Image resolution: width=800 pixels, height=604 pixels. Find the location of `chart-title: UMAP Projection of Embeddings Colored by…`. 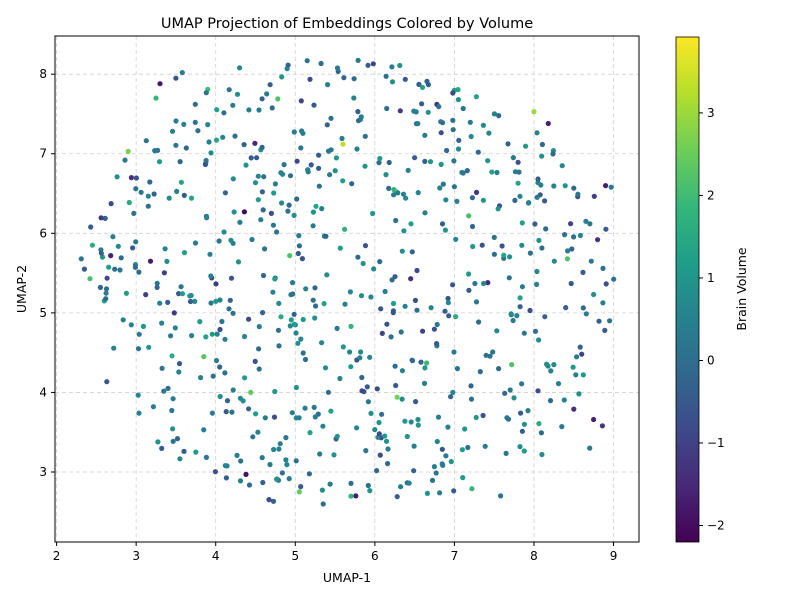

chart-title: UMAP Projection of Embeddings Colored by… is located at coordinates (347, 24).